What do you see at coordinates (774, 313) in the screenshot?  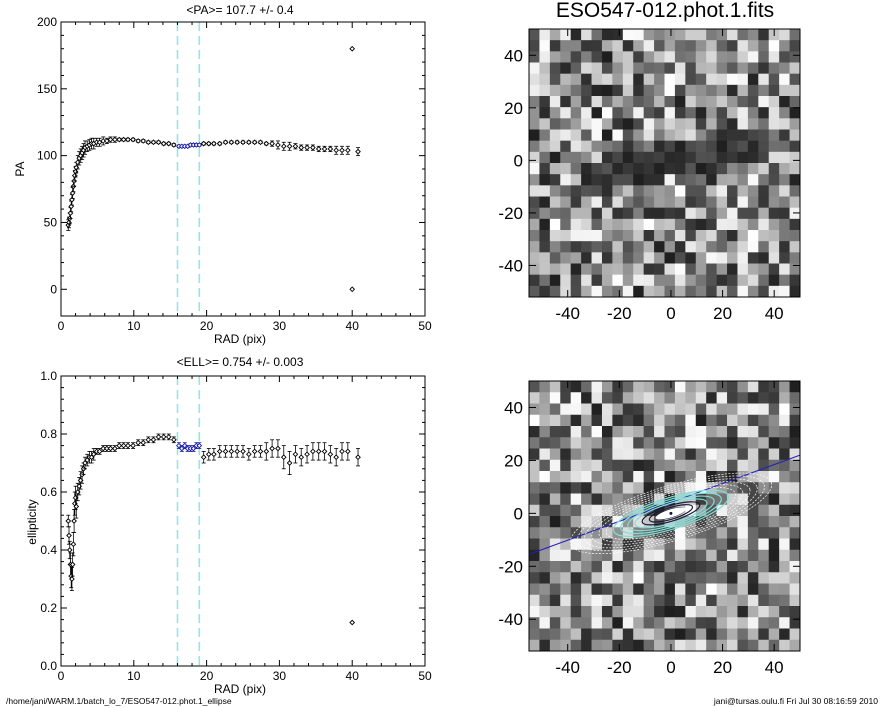 I see `x-tick-label: 40` at bounding box center [774, 313].